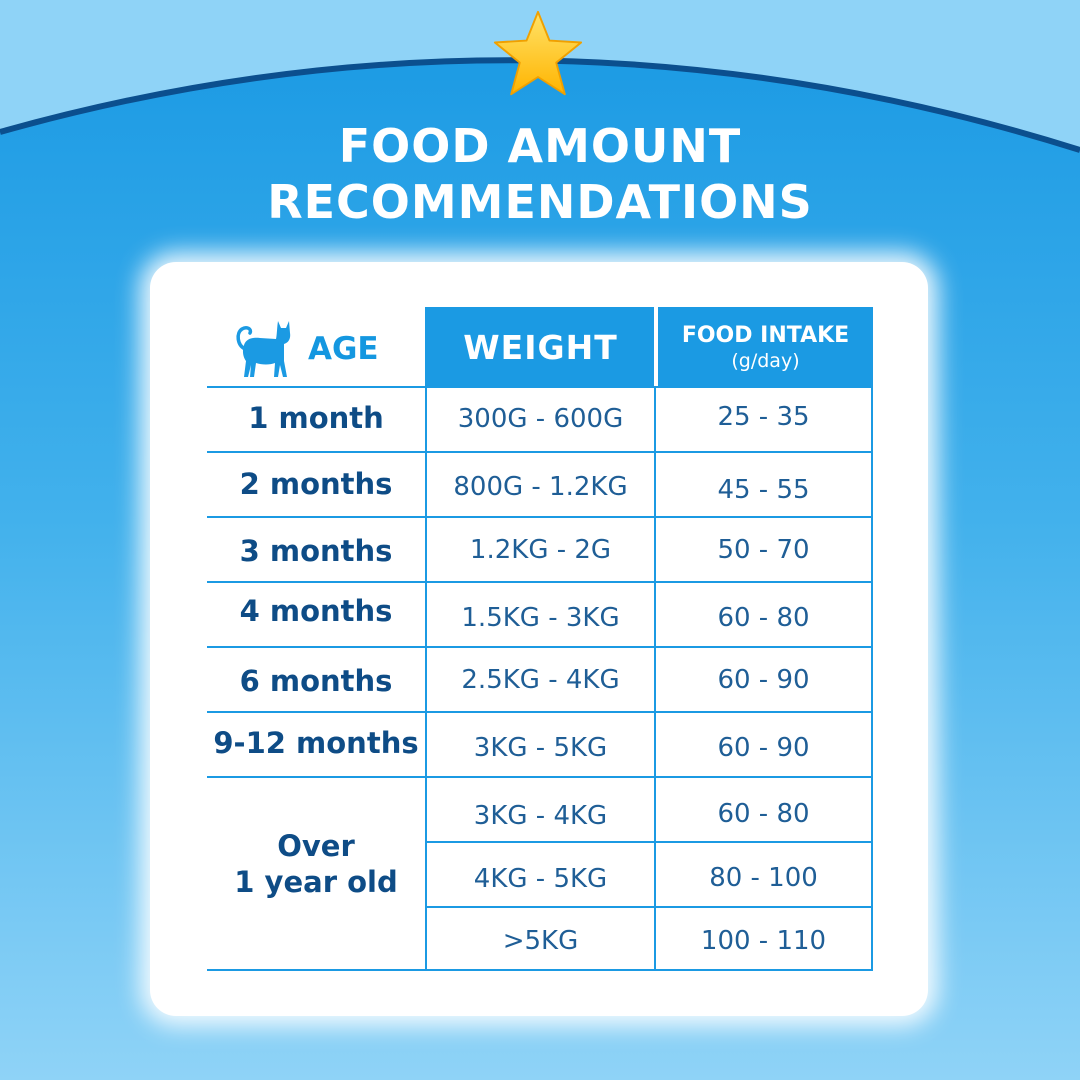 Image resolution: width=1080 pixels, height=1080 pixels. Describe the element at coordinates (263, 349) in the screenshot. I see `cat-silhouette-icon` at that location.